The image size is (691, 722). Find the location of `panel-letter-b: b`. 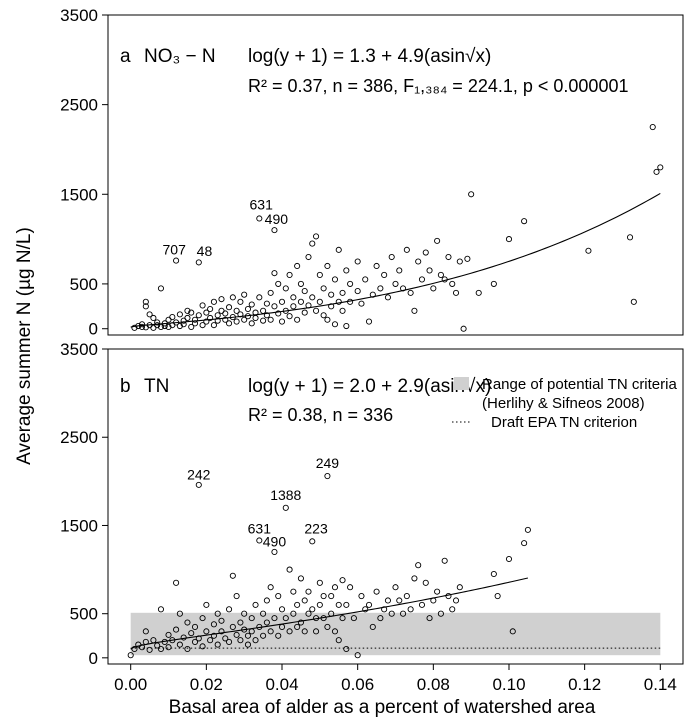

panel-letter-b: b is located at coordinates (125, 386).